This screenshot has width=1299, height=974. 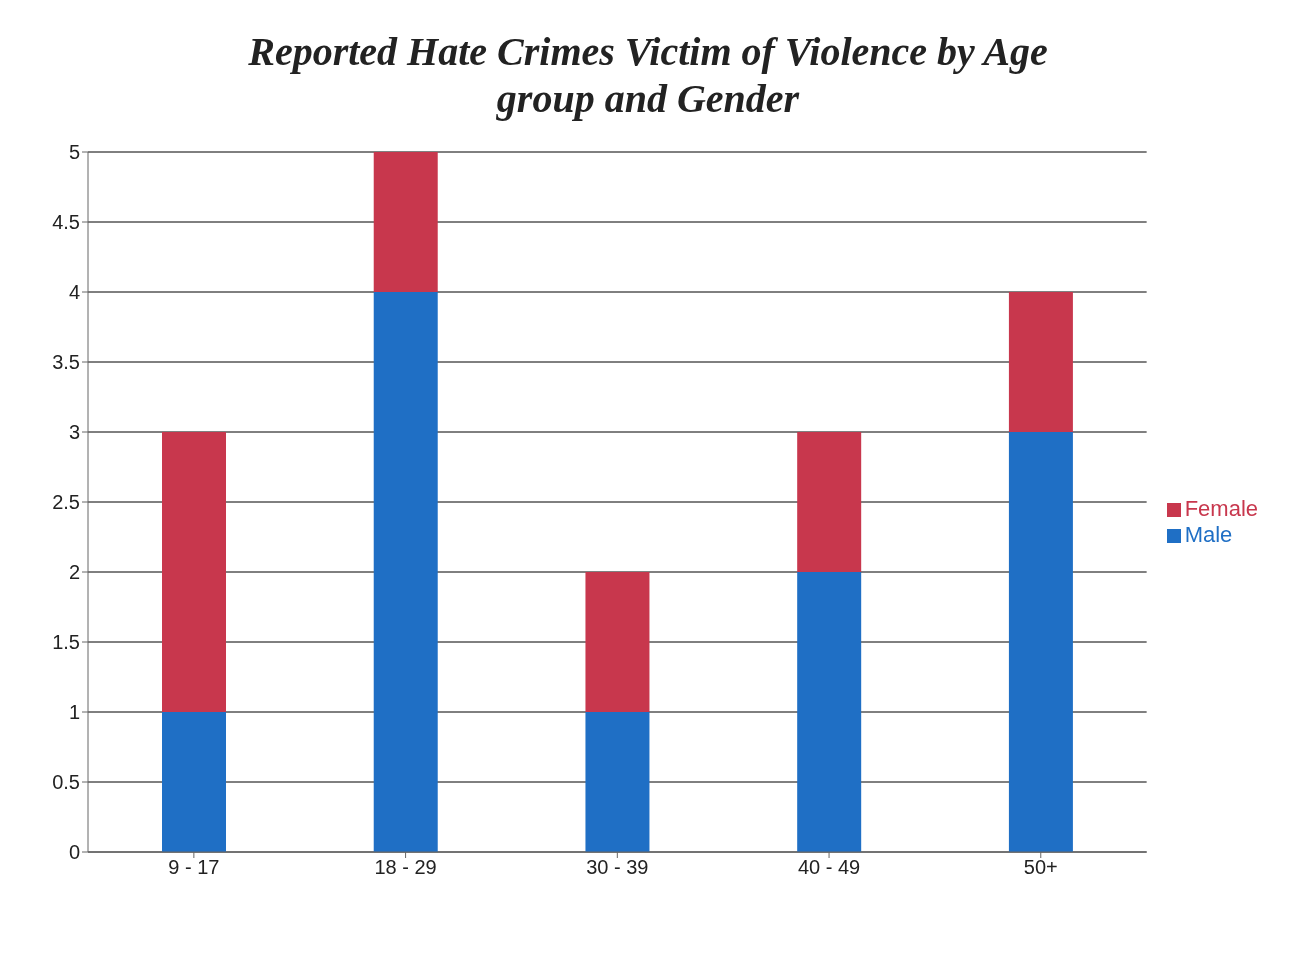 What do you see at coordinates (74, 152) in the screenshot?
I see `y-tick-label: 5` at bounding box center [74, 152].